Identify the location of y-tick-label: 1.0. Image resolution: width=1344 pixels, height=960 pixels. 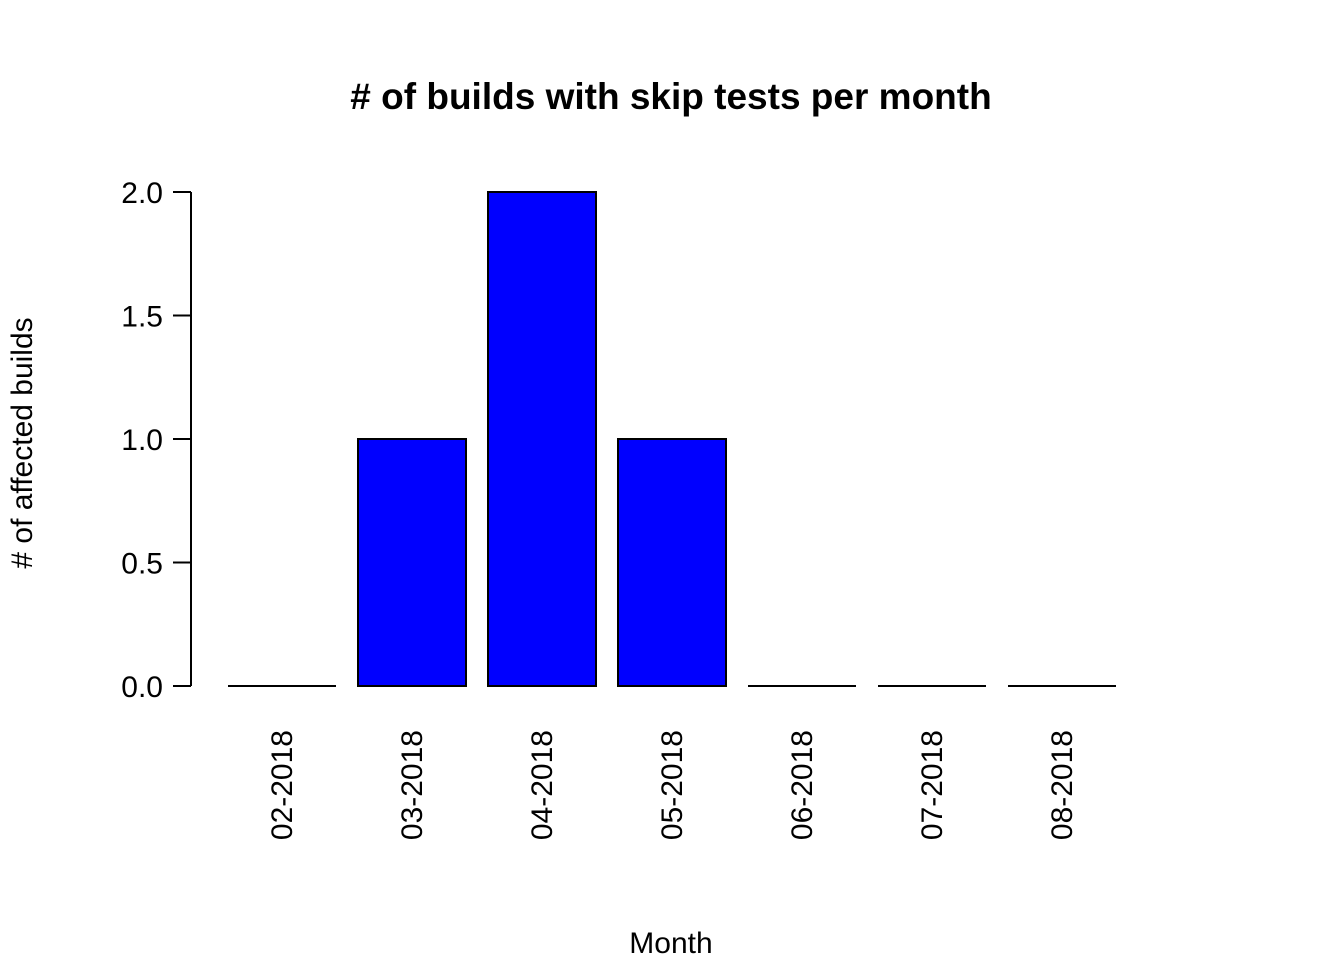
(142, 440).